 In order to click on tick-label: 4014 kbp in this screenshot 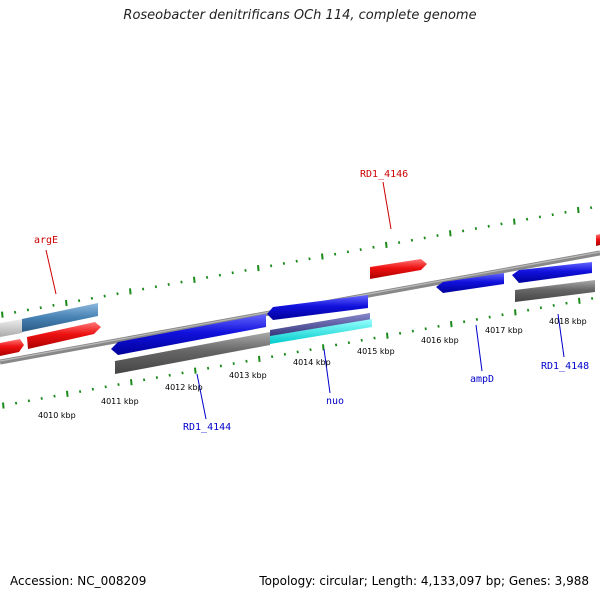, I will do `click(312, 362)`.